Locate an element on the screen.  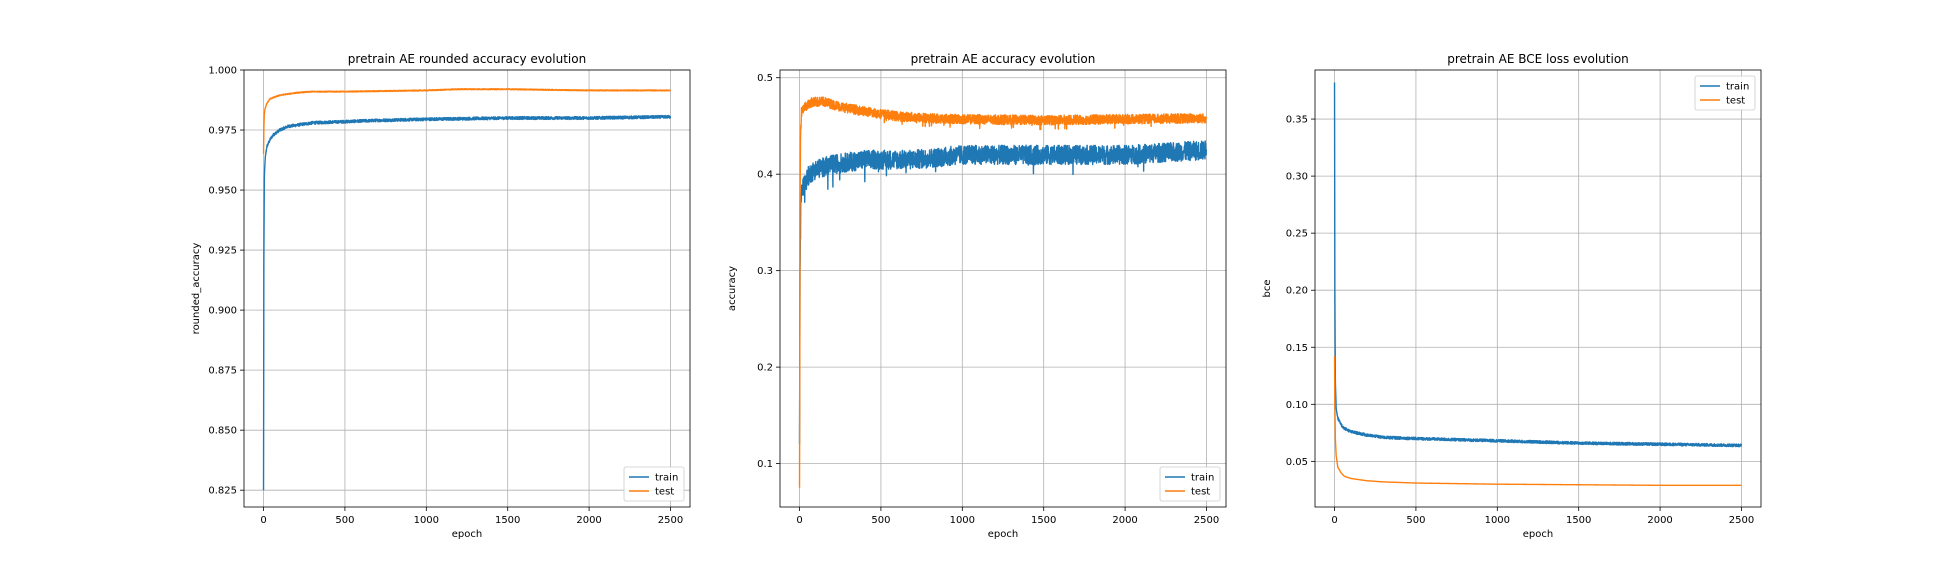
y-axis-label: accuracy is located at coordinates (732, 288).